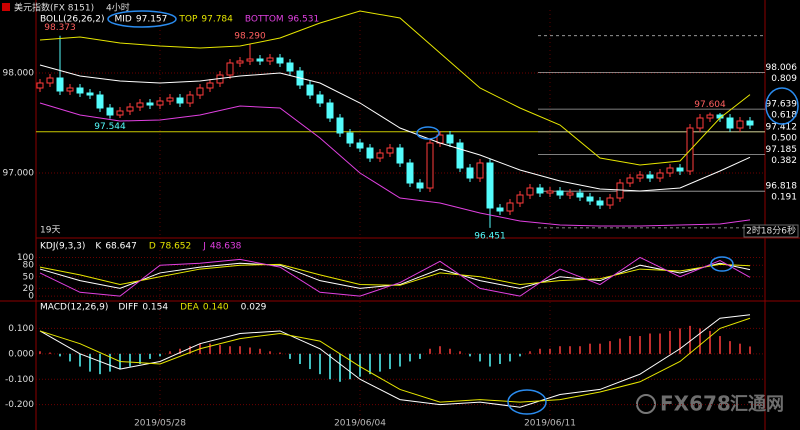  What do you see at coordinates (123, 20) in the screenshot?
I see `legend-entry: MID` at bounding box center [123, 20].